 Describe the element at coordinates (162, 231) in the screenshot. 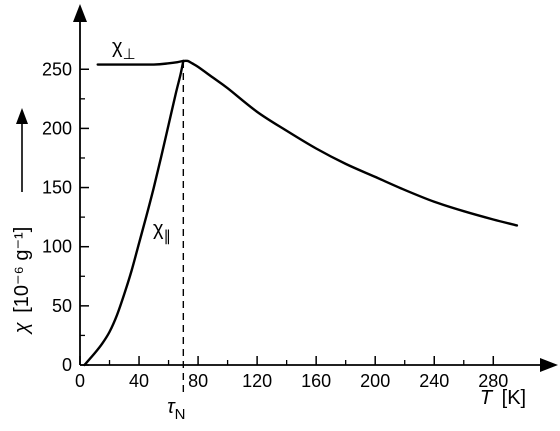

I see `chi-parallel-label: χ∥` at that location.